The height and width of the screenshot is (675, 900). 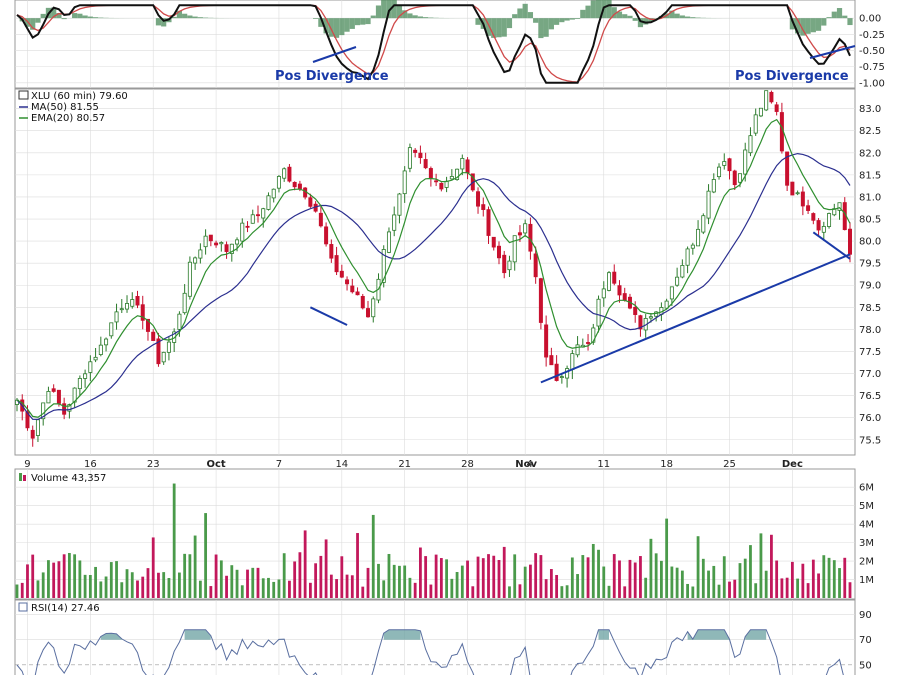 What do you see at coordinates (215, 464) in the screenshot?
I see `date-label: Oct` at bounding box center [215, 464].